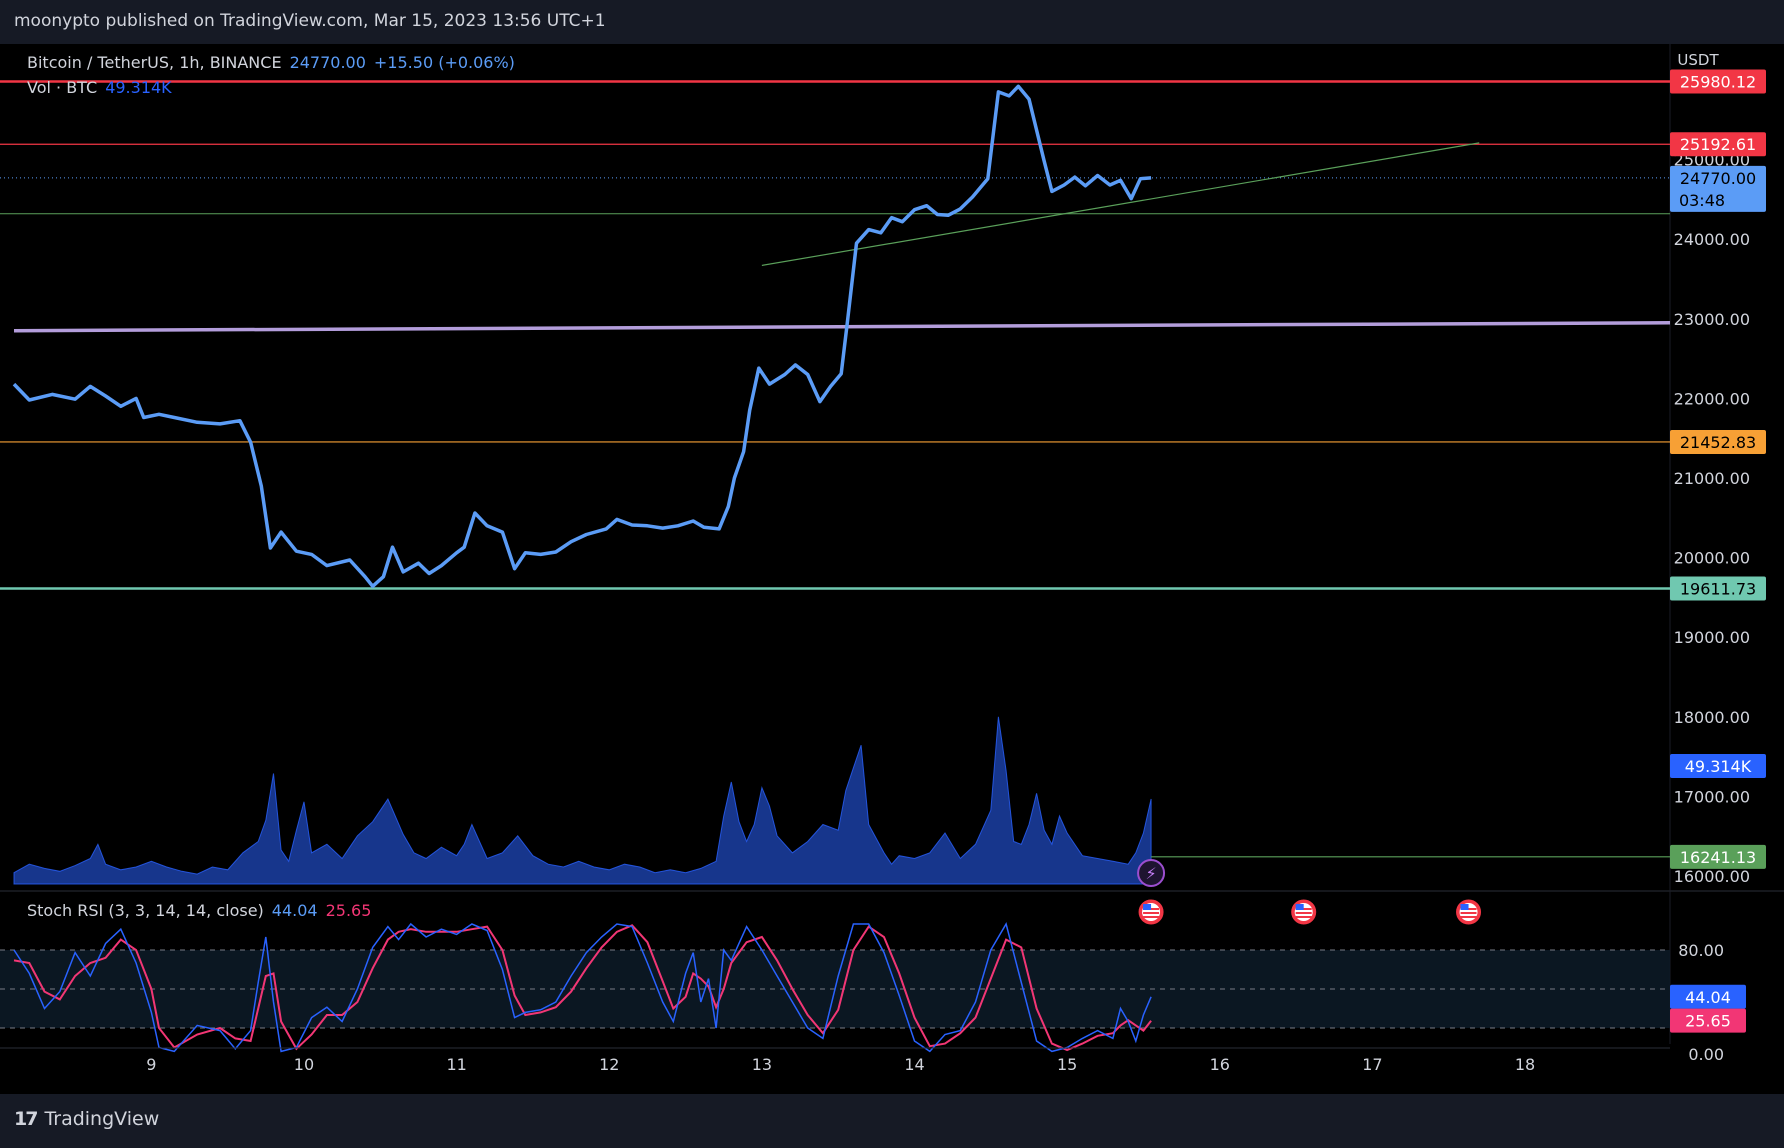  Describe the element at coordinates (1701, 950) in the screenshot. I see `rsi-tick-label: 80.00` at that location.